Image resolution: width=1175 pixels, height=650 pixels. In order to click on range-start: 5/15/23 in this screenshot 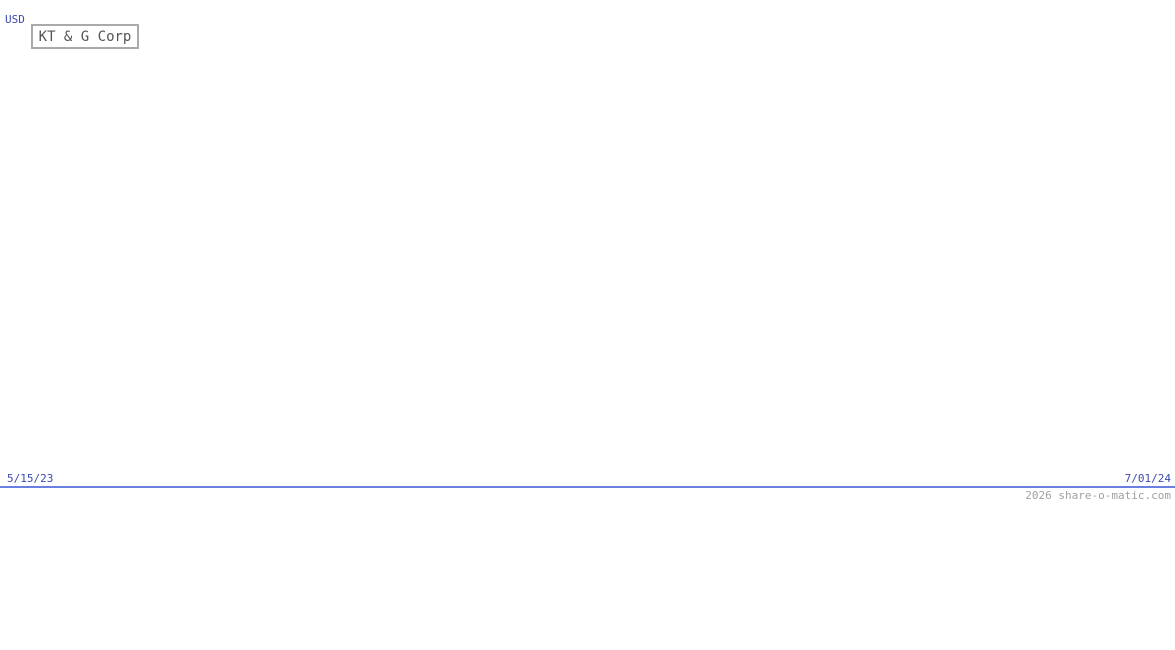, I will do `click(30, 478)`.